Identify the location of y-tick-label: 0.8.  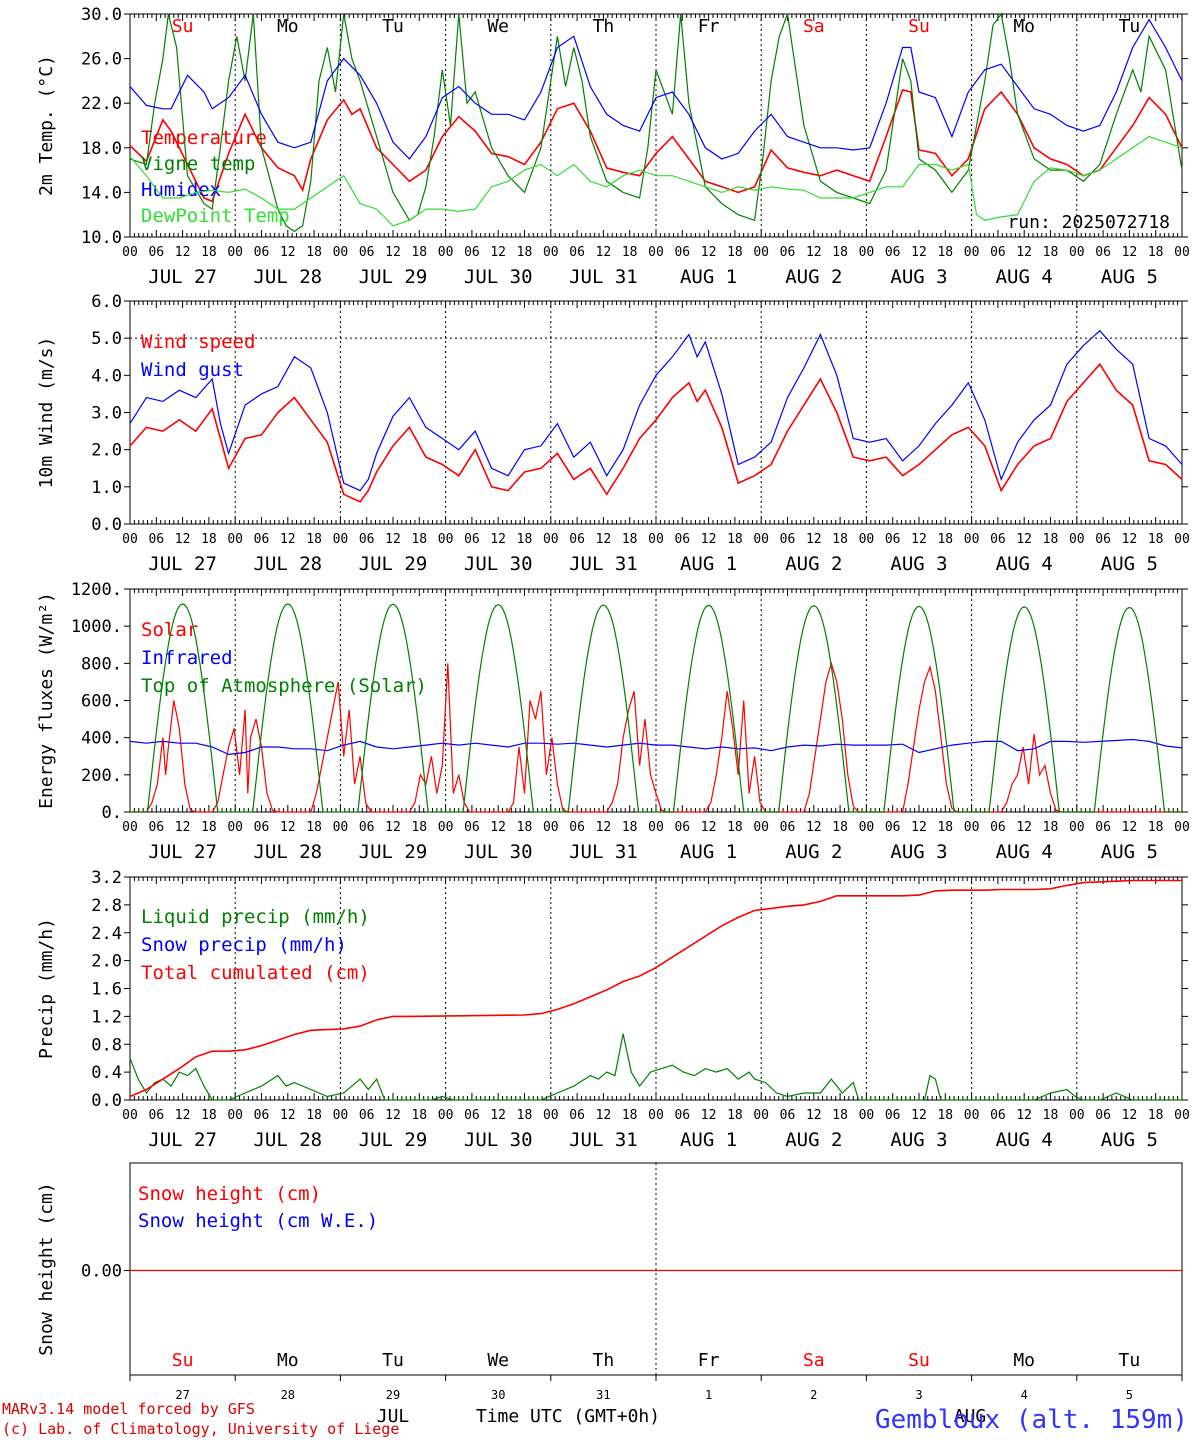
(106, 1045).